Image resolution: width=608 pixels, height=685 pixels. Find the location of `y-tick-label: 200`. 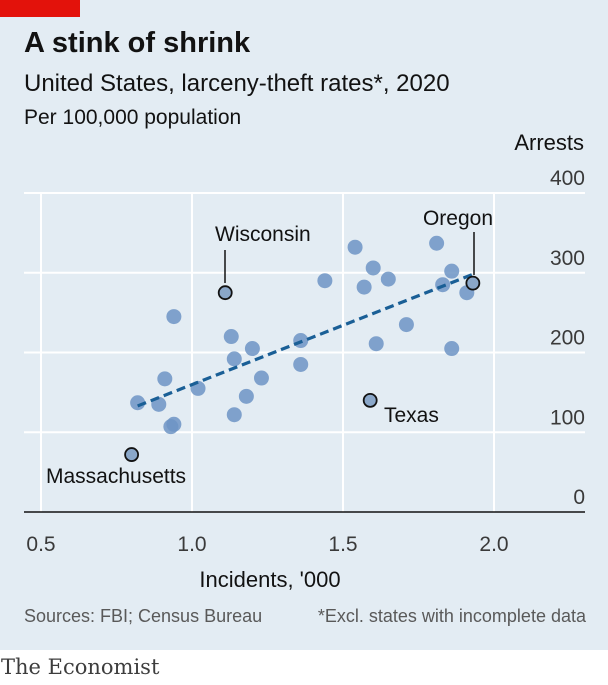

y-tick-label: 200 is located at coordinates (567, 338).